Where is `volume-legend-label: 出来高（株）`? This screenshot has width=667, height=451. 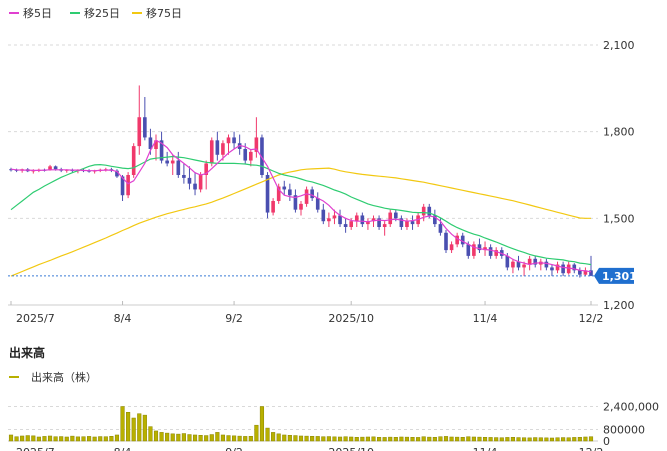
volume-legend-label: 出来高（株） is located at coordinates (64, 377).